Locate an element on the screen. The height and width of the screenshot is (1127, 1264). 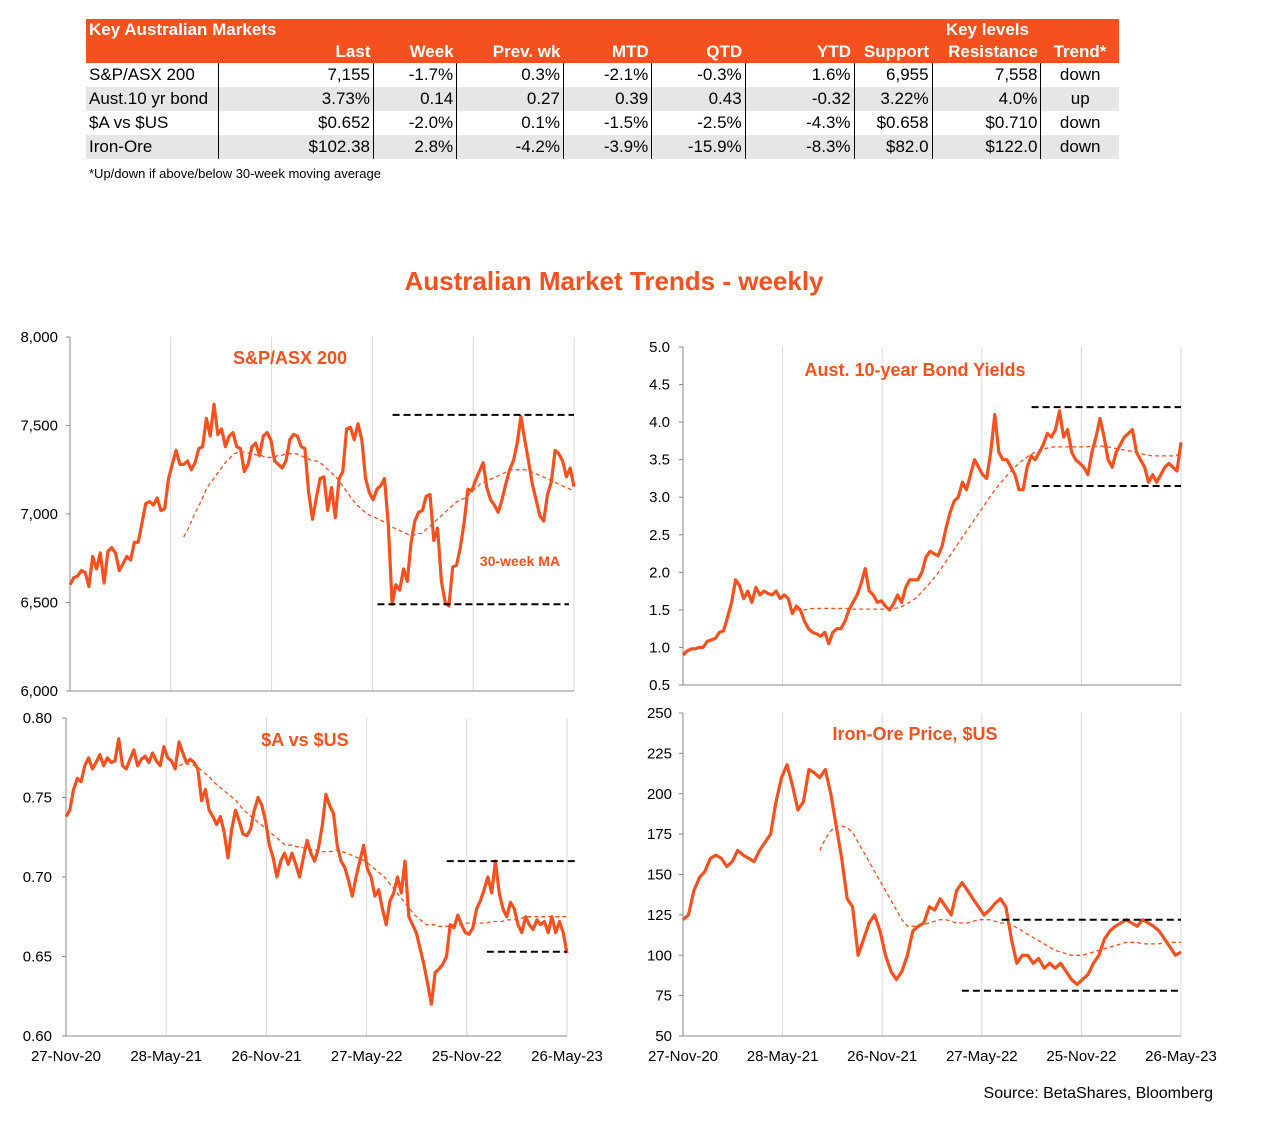
x-tick-label: 25-Nov-22 is located at coordinates (467, 1056).